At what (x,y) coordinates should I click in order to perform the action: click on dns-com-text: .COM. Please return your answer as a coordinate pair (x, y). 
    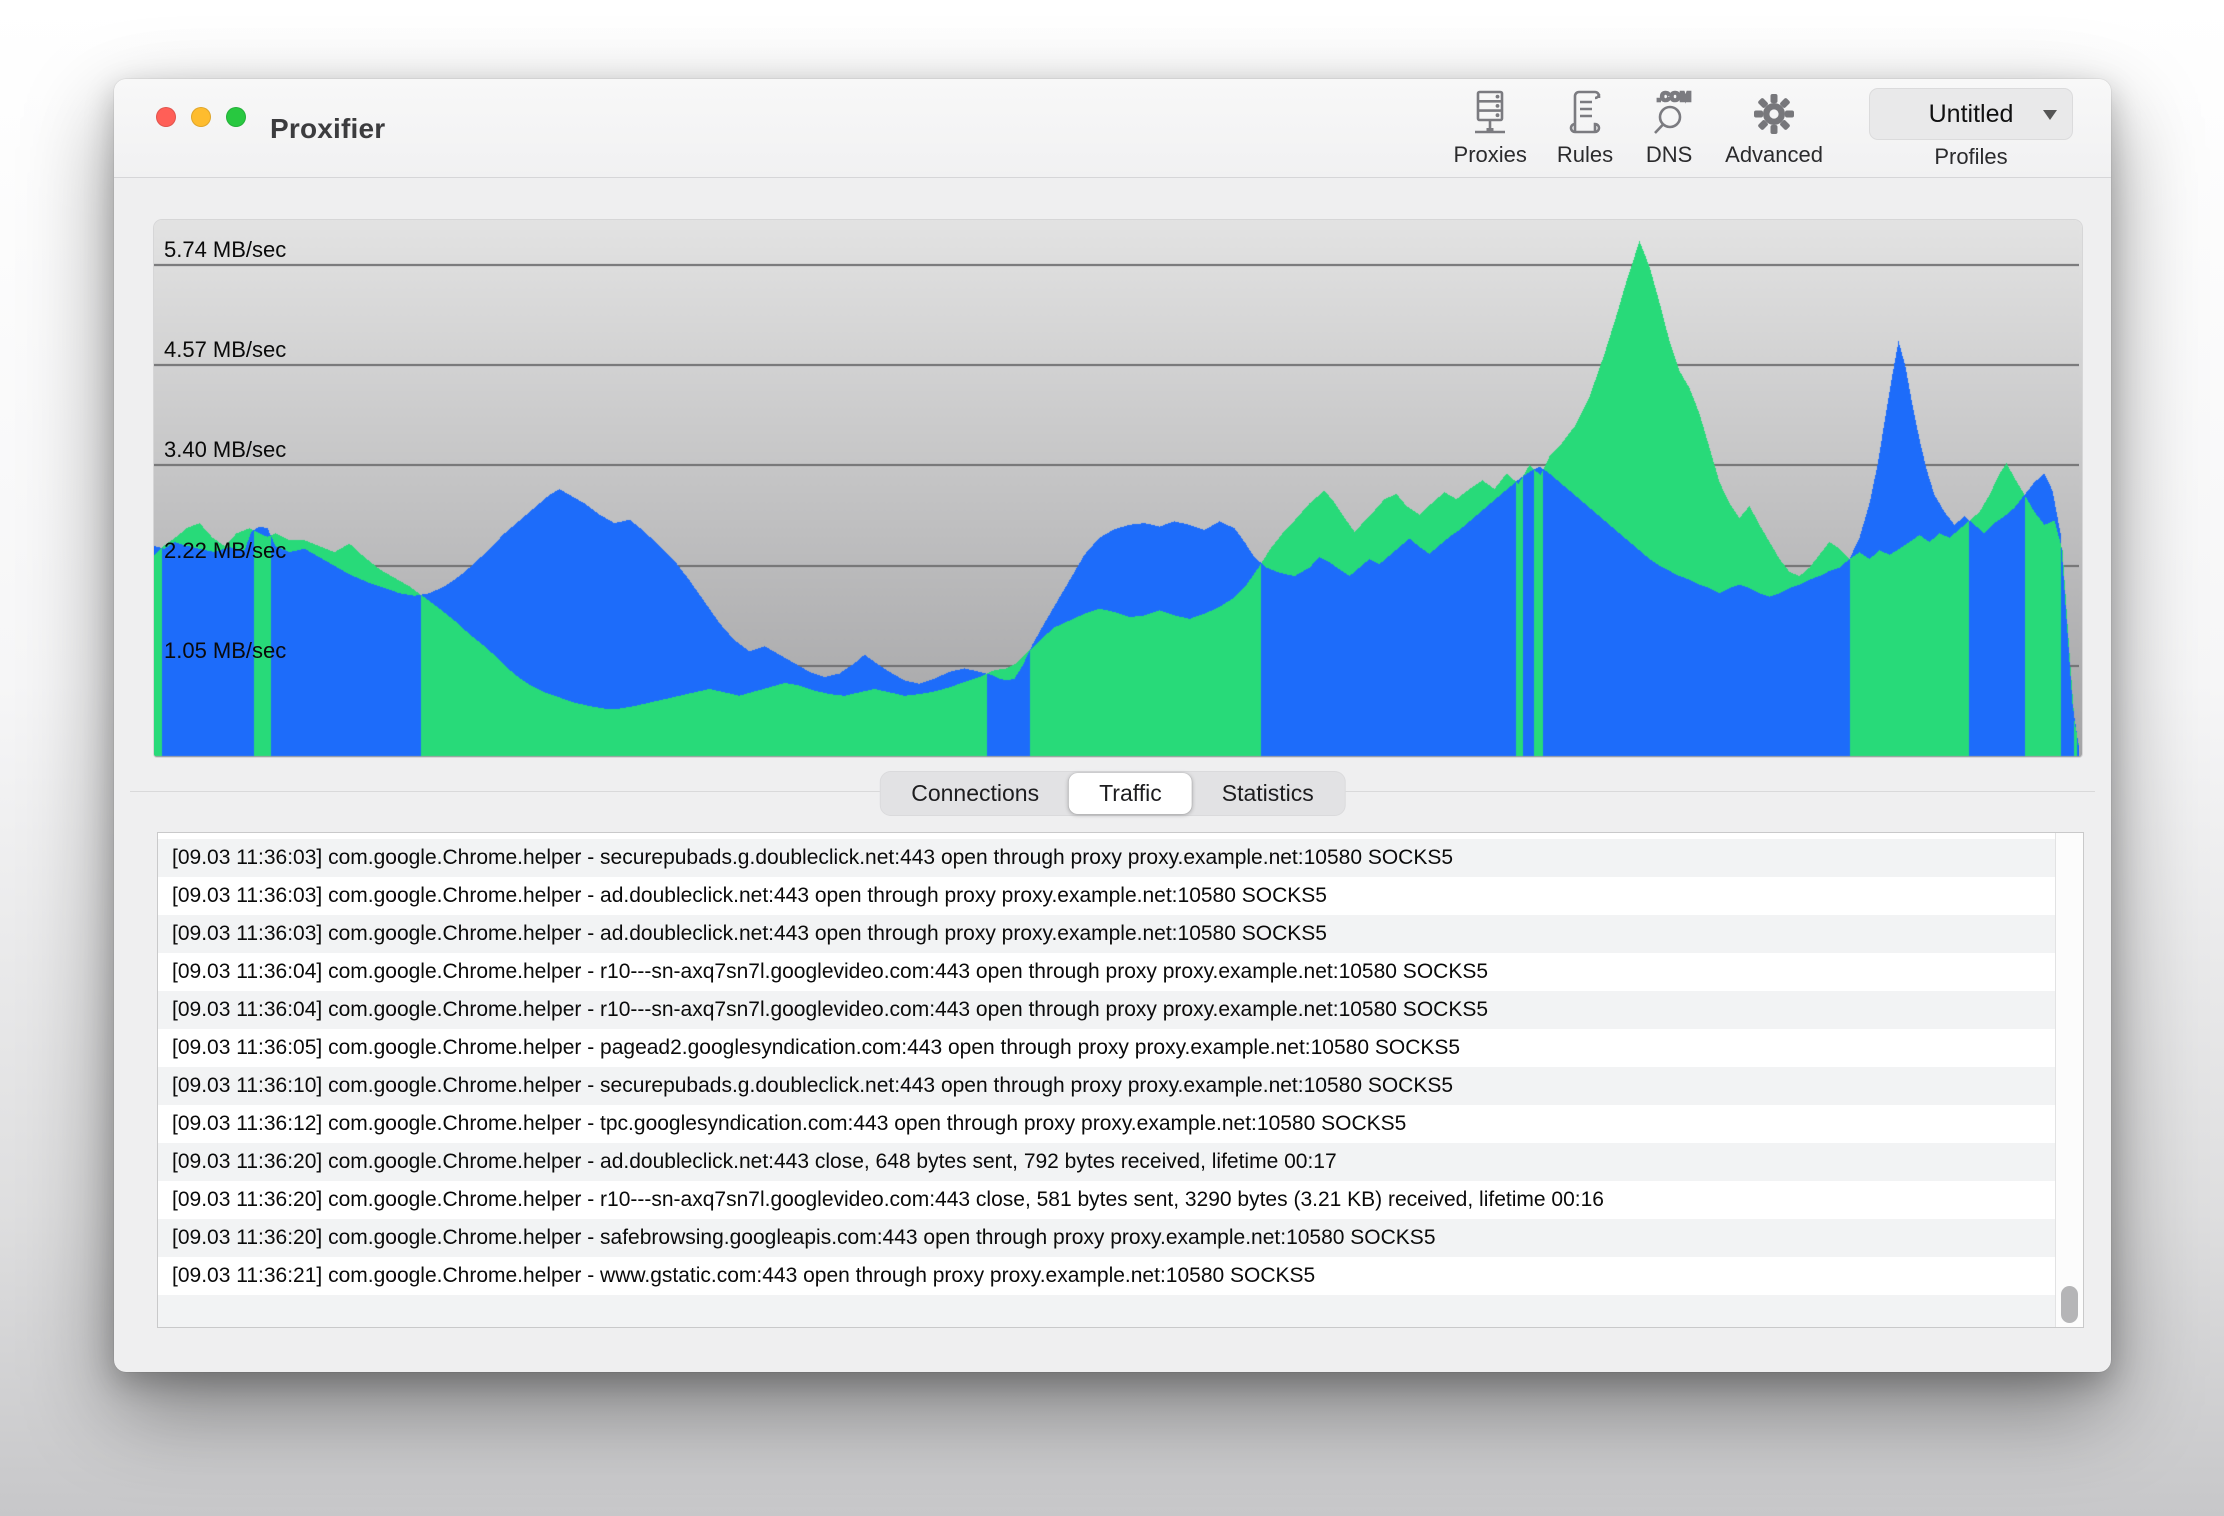
    Looking at the image, I should click on (1674, 96).